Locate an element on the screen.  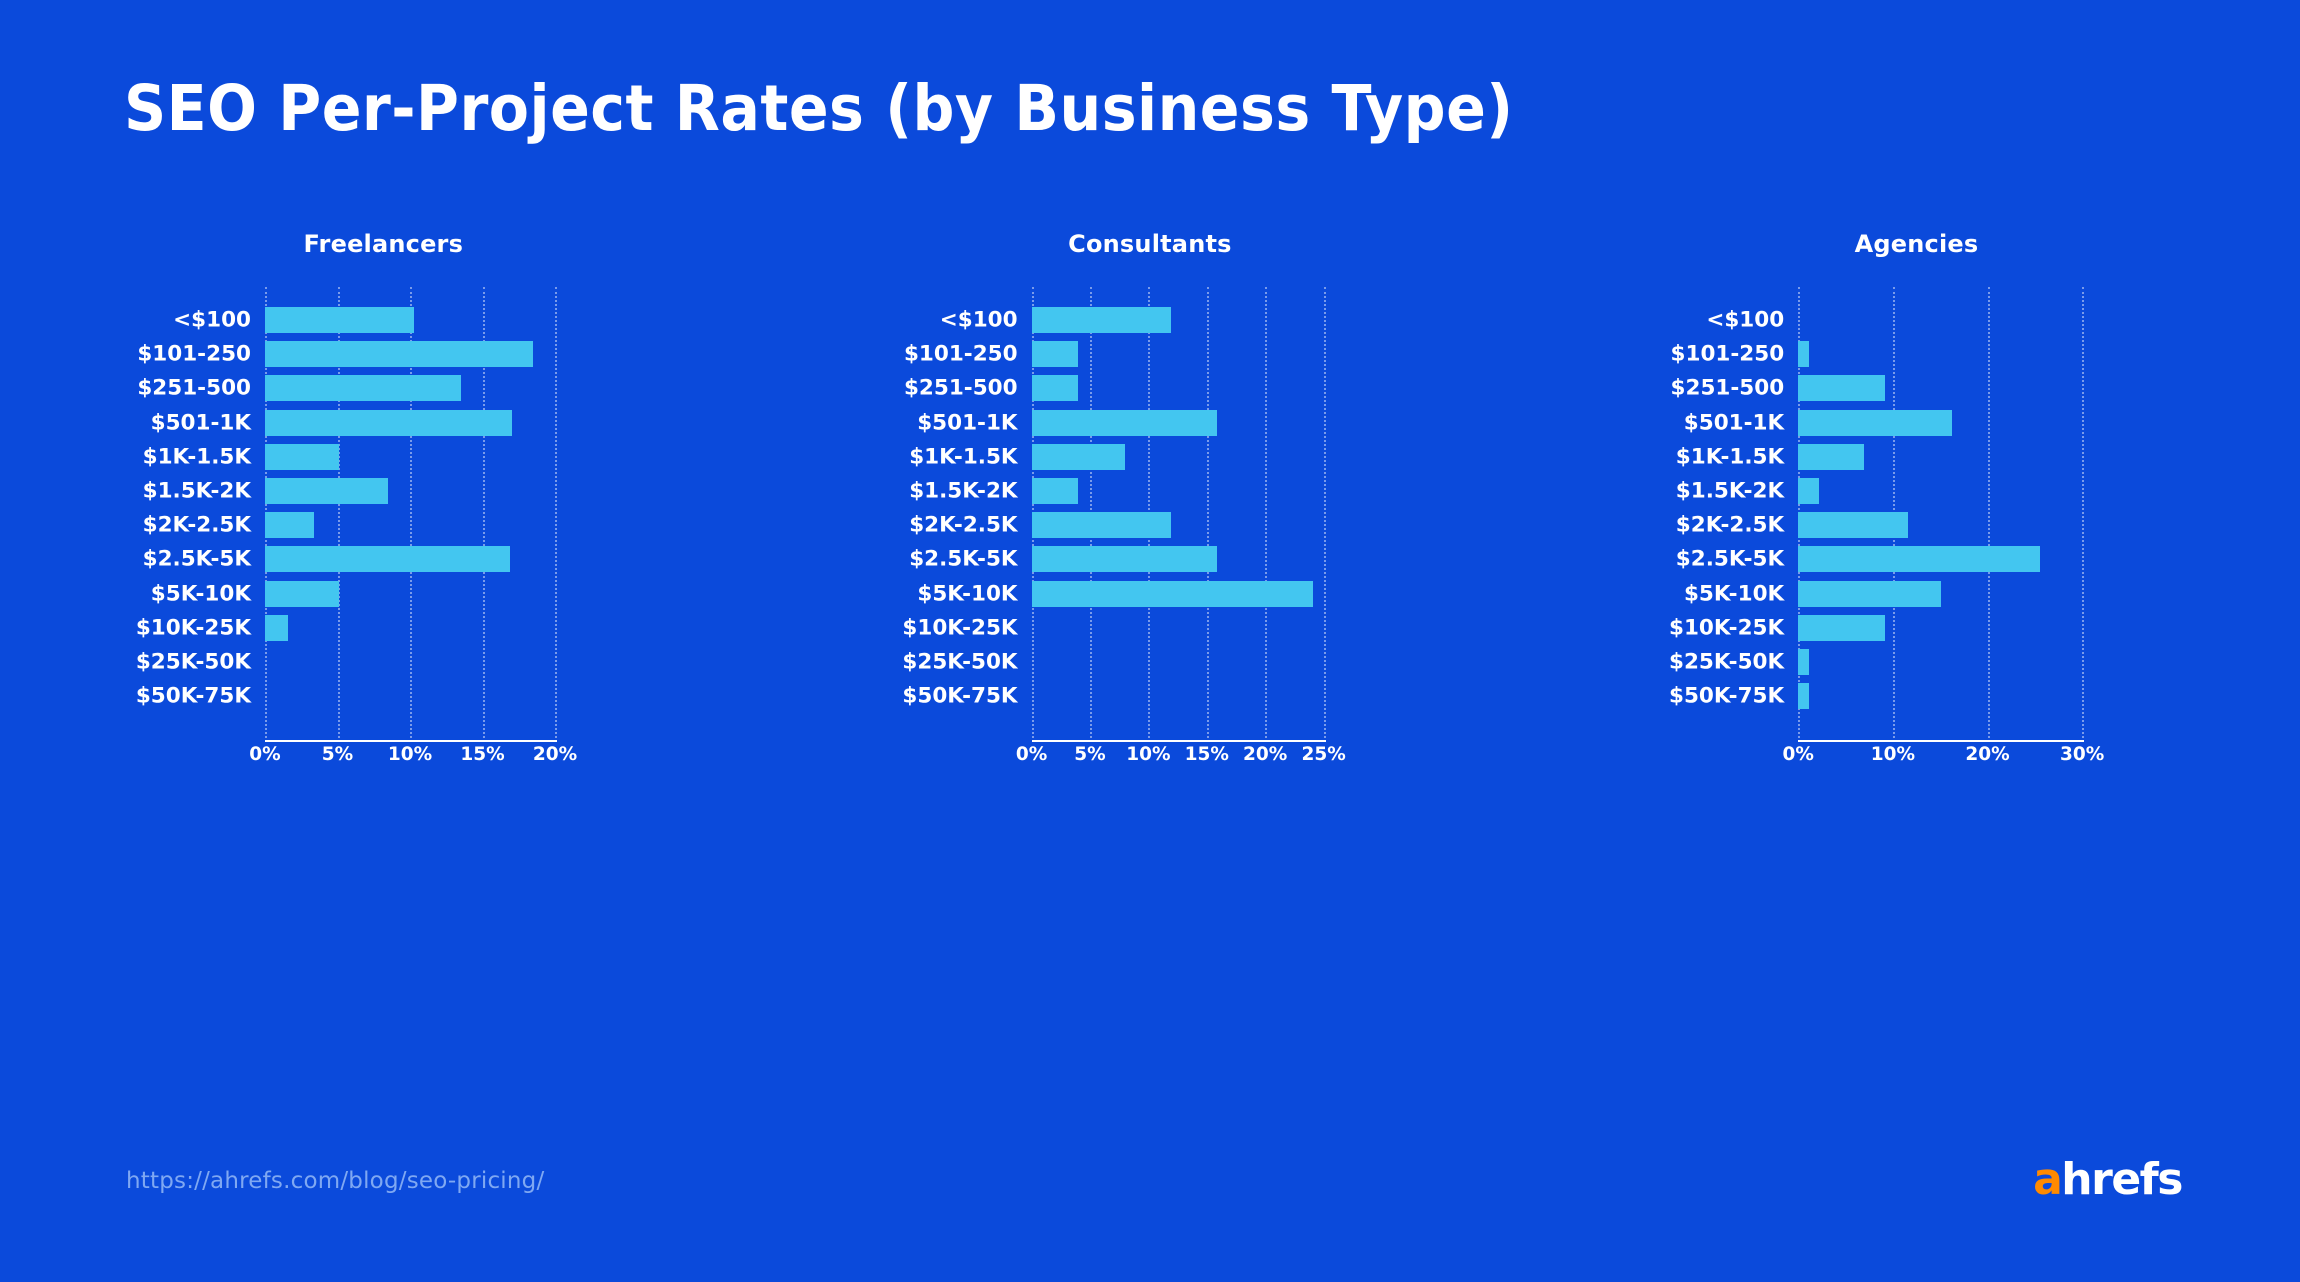
x-axis-ticks-freelancers: 0% 5% 10% 15% 20% is located at coordinates (413, 759).